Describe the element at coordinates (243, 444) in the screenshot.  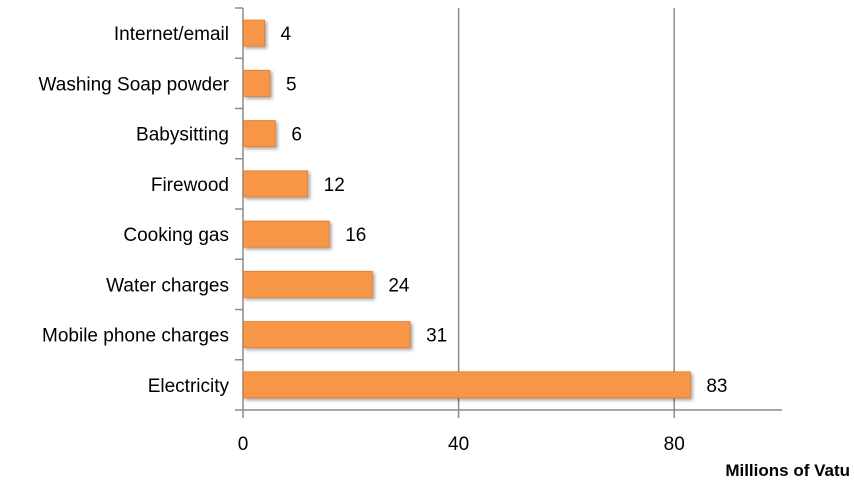
I see `x-tick-label-0: 0` at that location.